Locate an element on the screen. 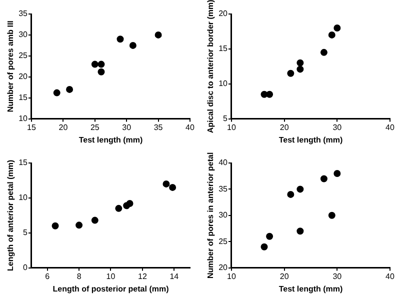 The image size is (400, 298). x-tick-label: 25 is located at coordinates (95, 127).